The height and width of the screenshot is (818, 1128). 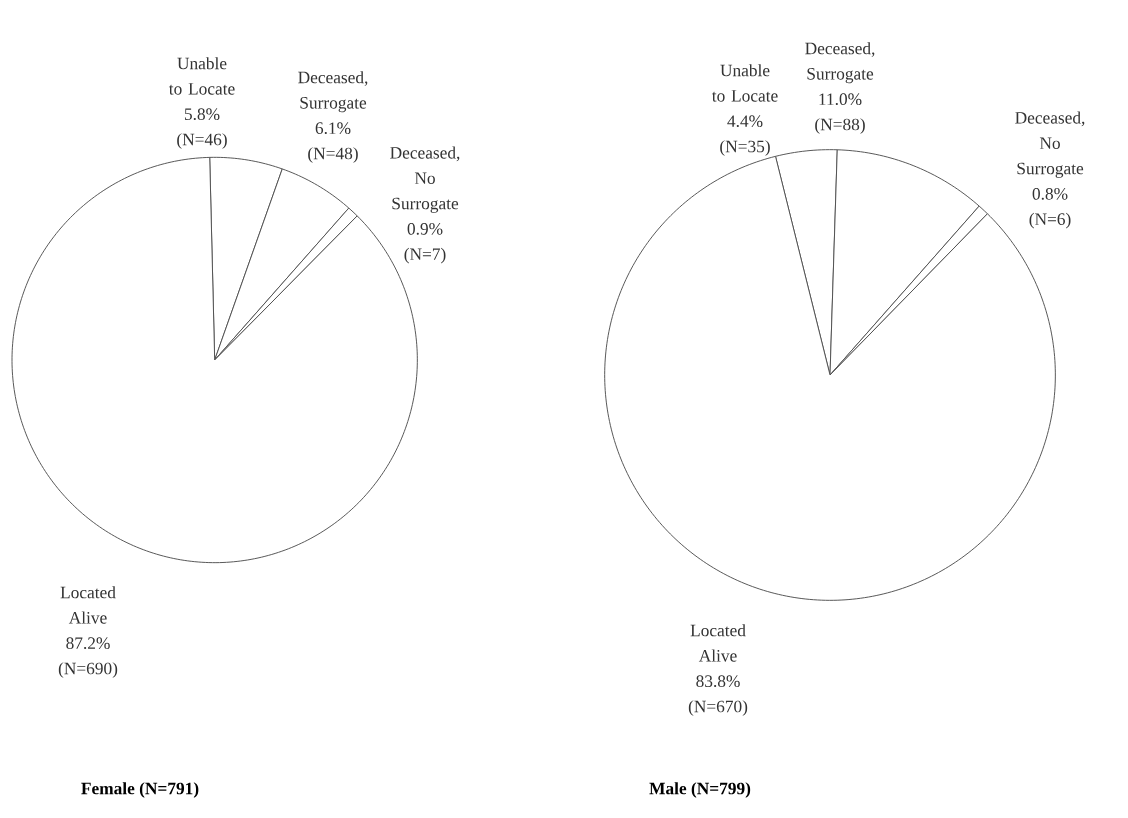 What do you see at coordinates (333, 142) in the screenshot?
I see `data-label: 6.1% (N=48)` at bounding box center [333, 142].